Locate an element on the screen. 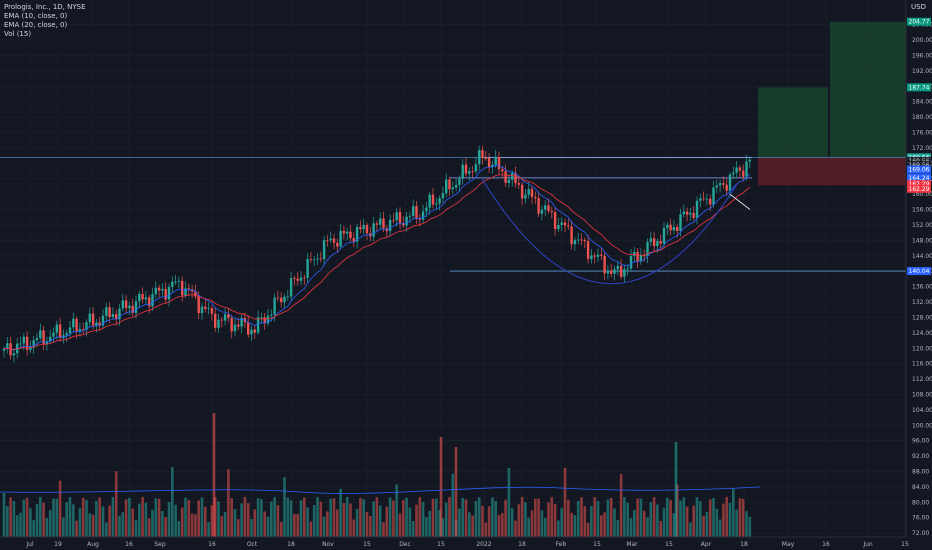  price-tick-label: 128.00 is located at coordinates (922, 317).